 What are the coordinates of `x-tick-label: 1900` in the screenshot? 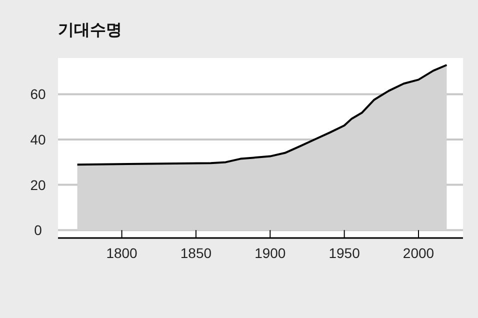 It's located at (270, 253).